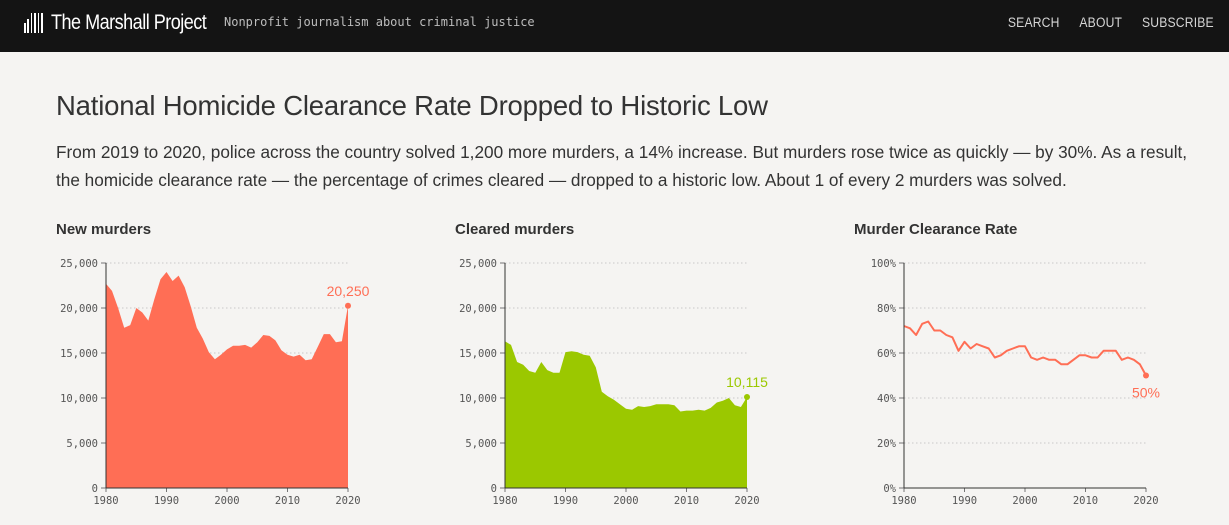 The width and height of the screenshot is (1229, 525). What do you see at coordinates (515, 229) in the screenshot?
I see `chart-title: Cleared murders` at bounding box center [515, 229].